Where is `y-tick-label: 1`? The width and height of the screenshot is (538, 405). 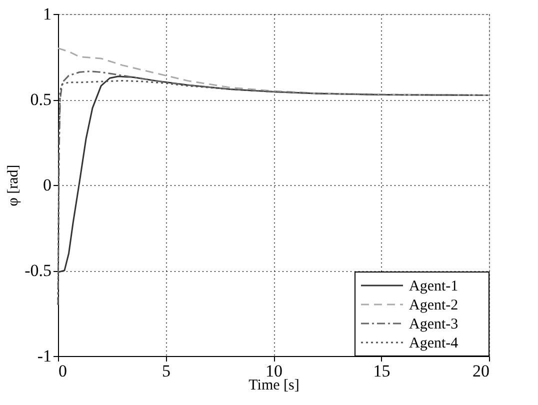 y-tick-label: 1 is located at coordinates (47, 14).